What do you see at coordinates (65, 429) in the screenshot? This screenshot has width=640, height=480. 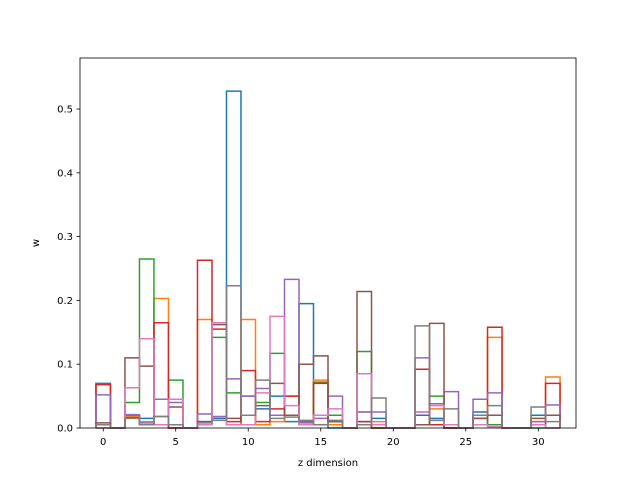 I see `y-tick-label: 0.0` at bounding box center [65, 429].